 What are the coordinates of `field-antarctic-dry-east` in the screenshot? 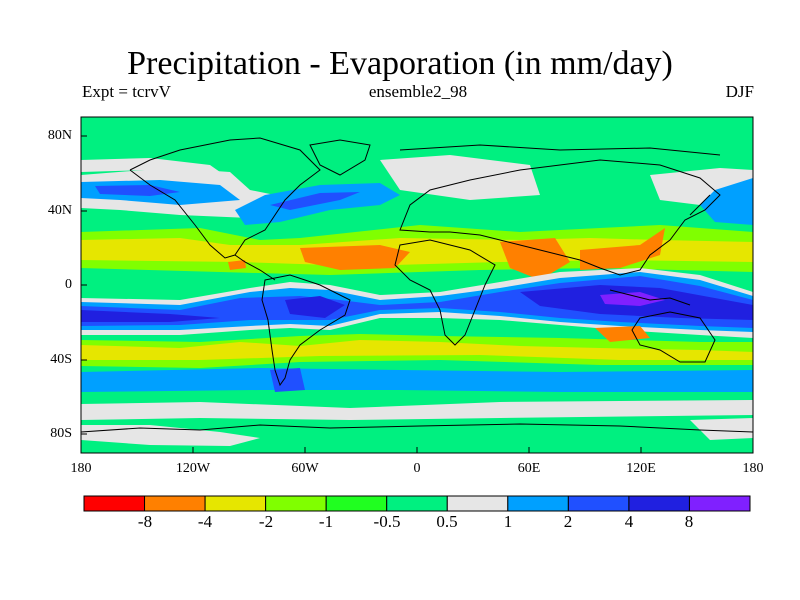 It's located at (721, 429).